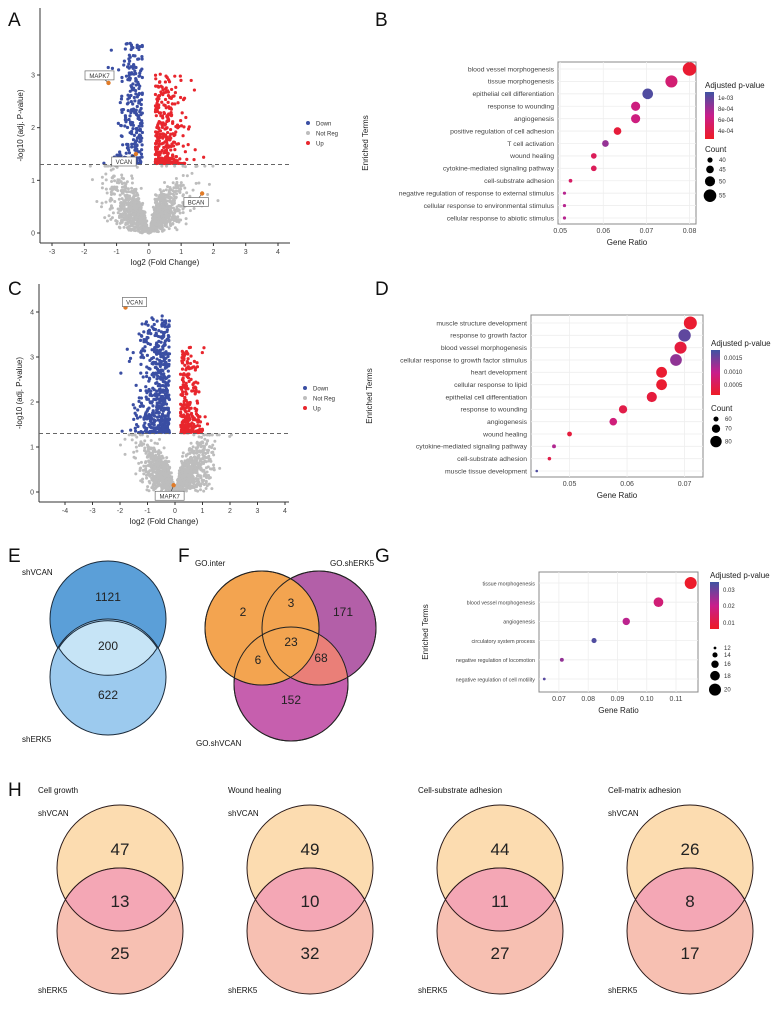 This screenshot has height=1011, width=780. I want to click on y-axis-title: Enriched Terms, so click(365, 142).